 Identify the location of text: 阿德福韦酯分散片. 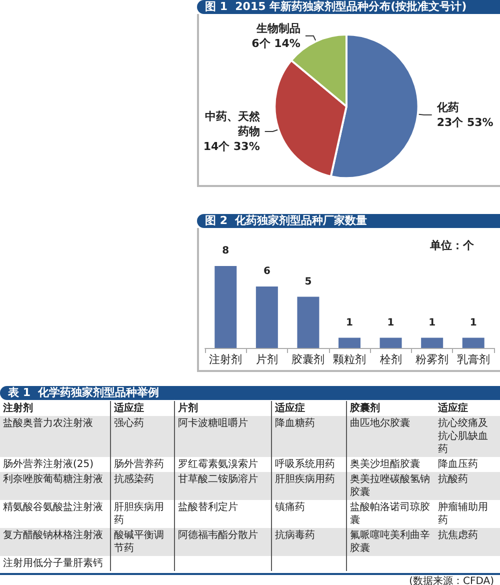
(223, 542).